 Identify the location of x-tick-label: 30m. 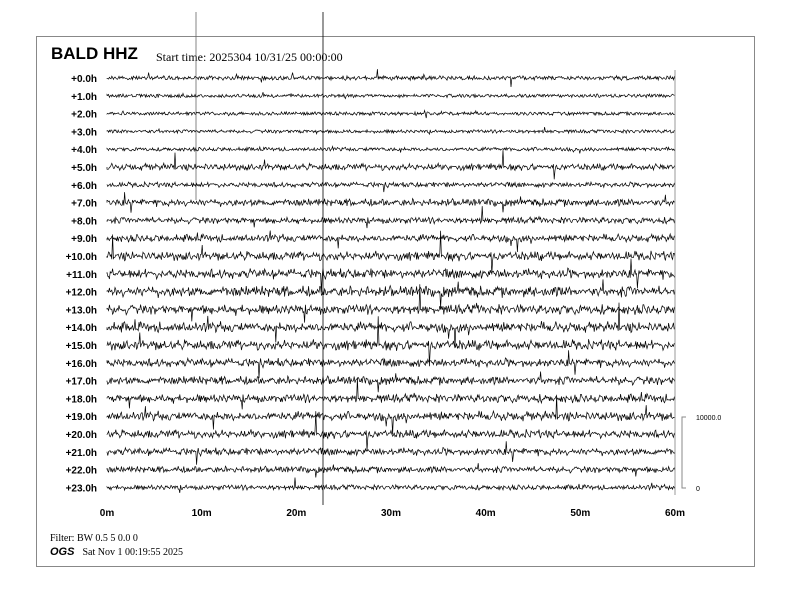
(391, 513).